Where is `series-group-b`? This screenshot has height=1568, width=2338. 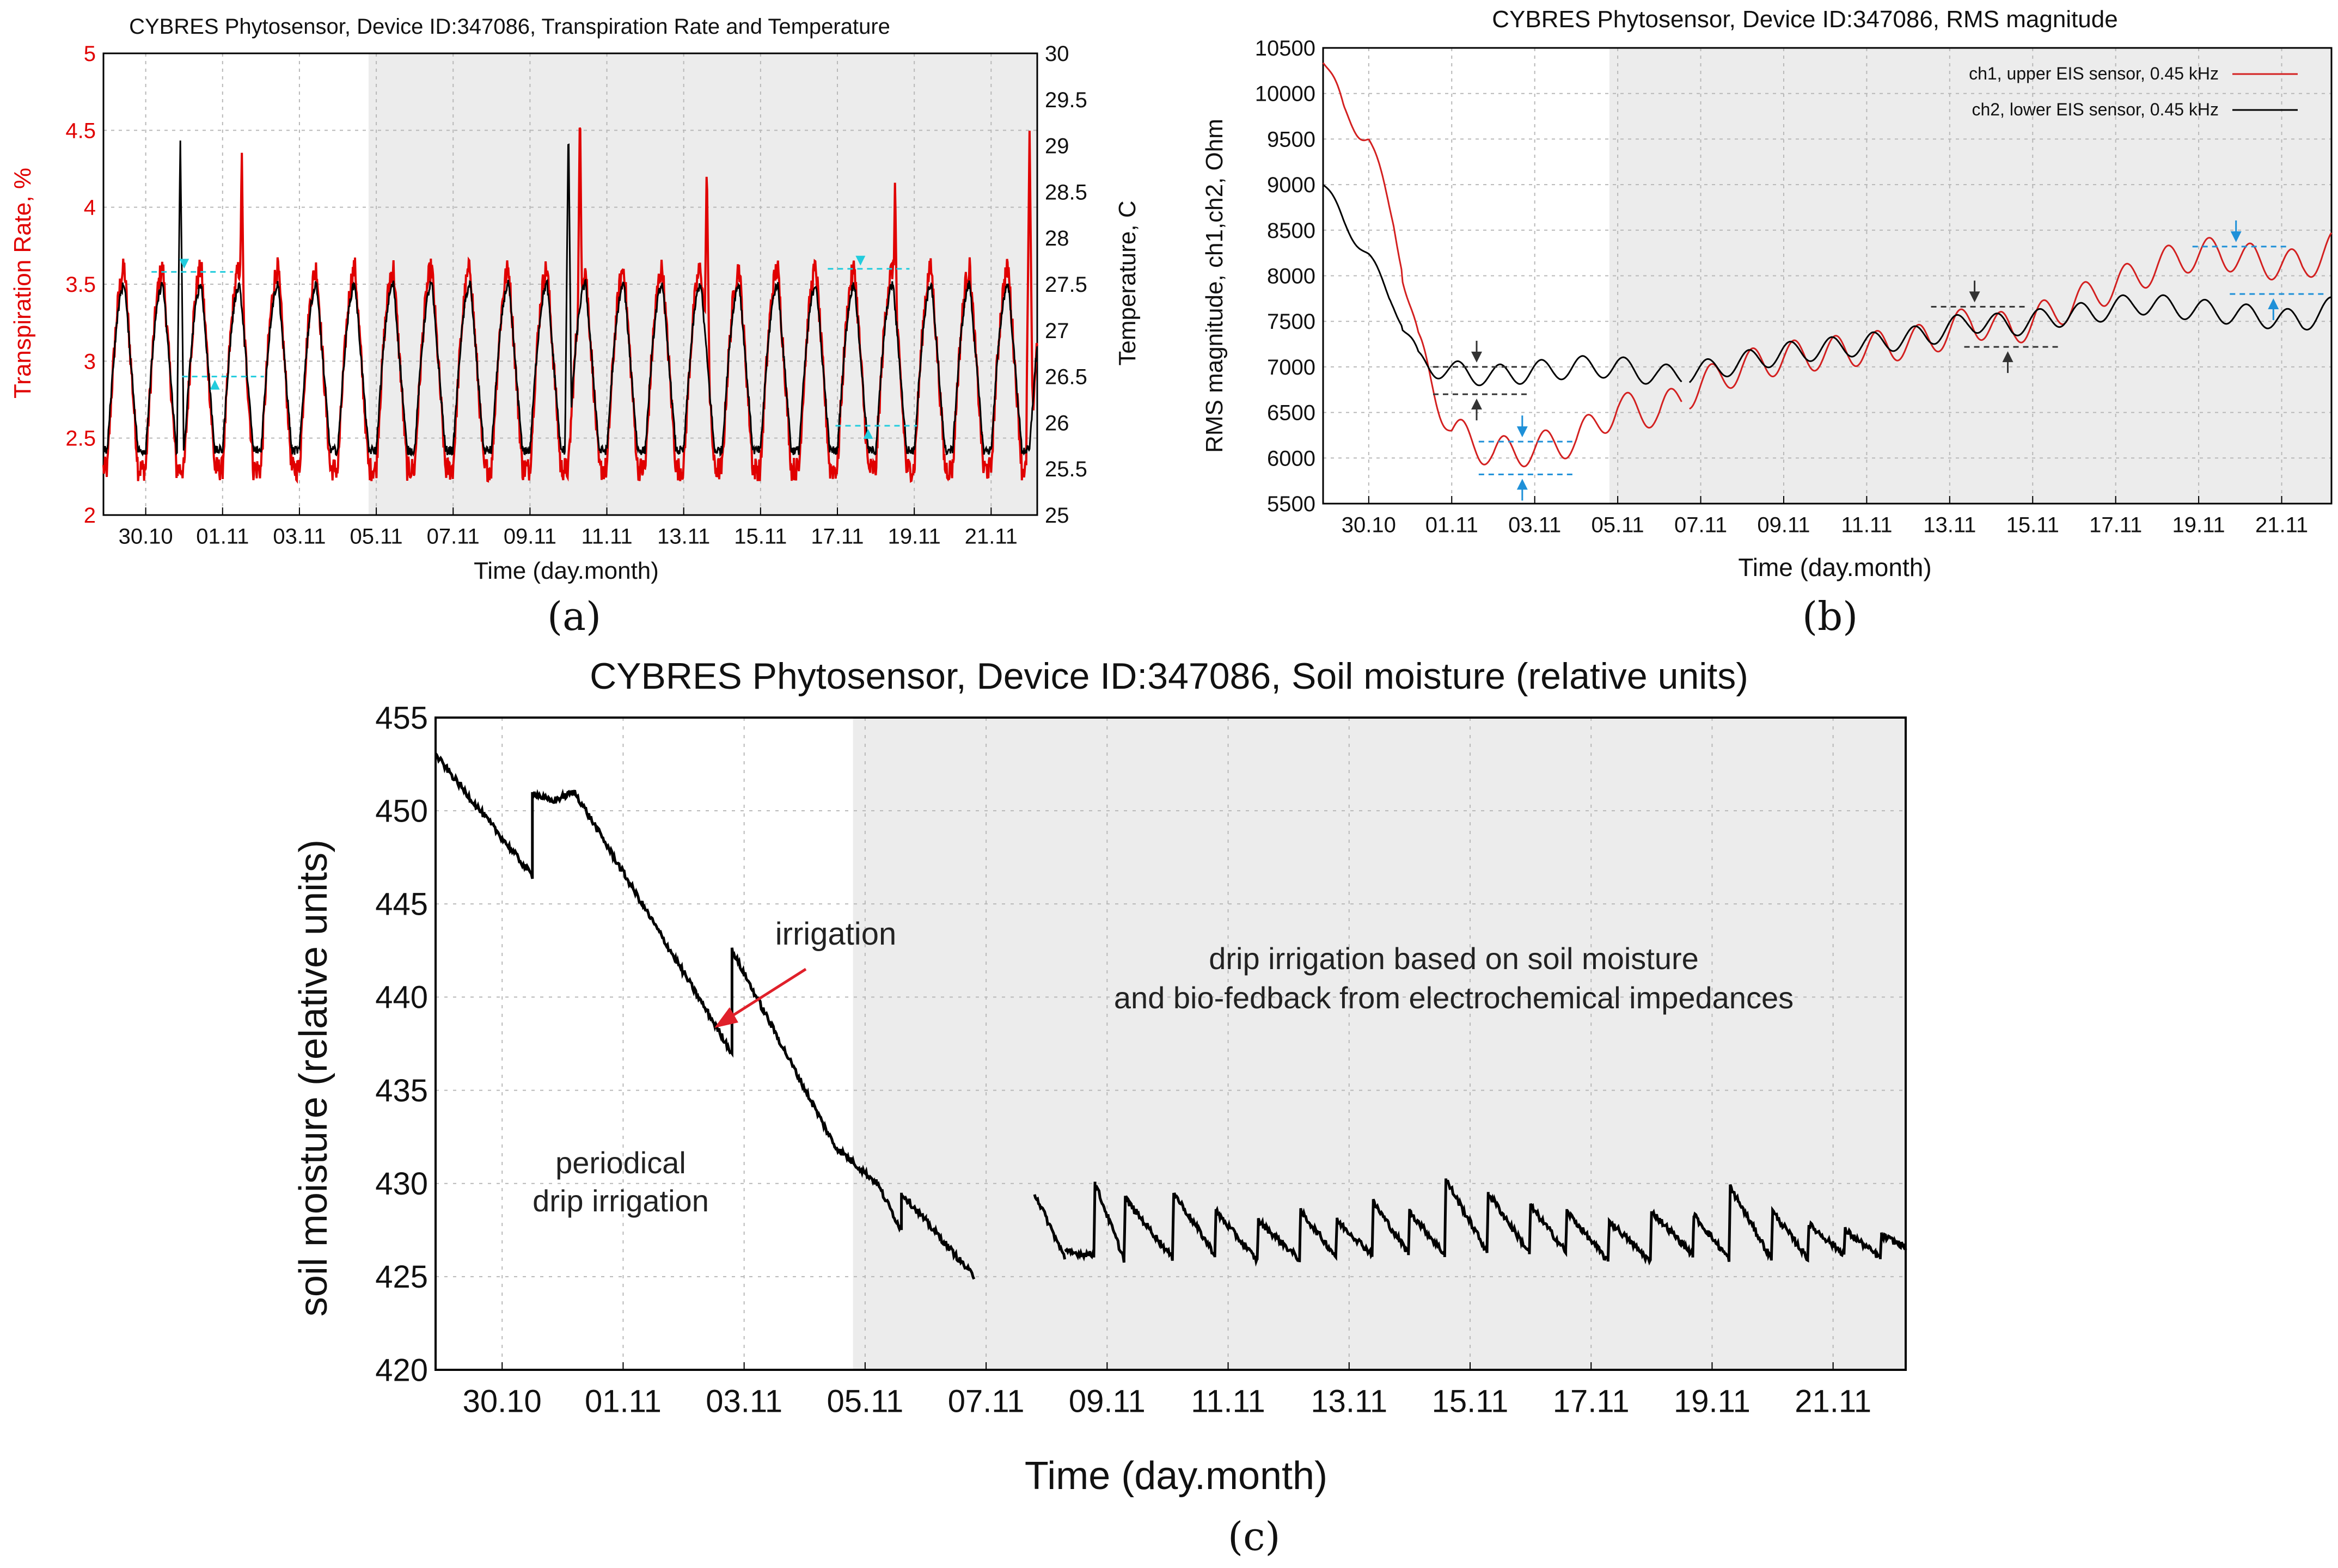
series-group-b is located at coordinates (1828, 265).